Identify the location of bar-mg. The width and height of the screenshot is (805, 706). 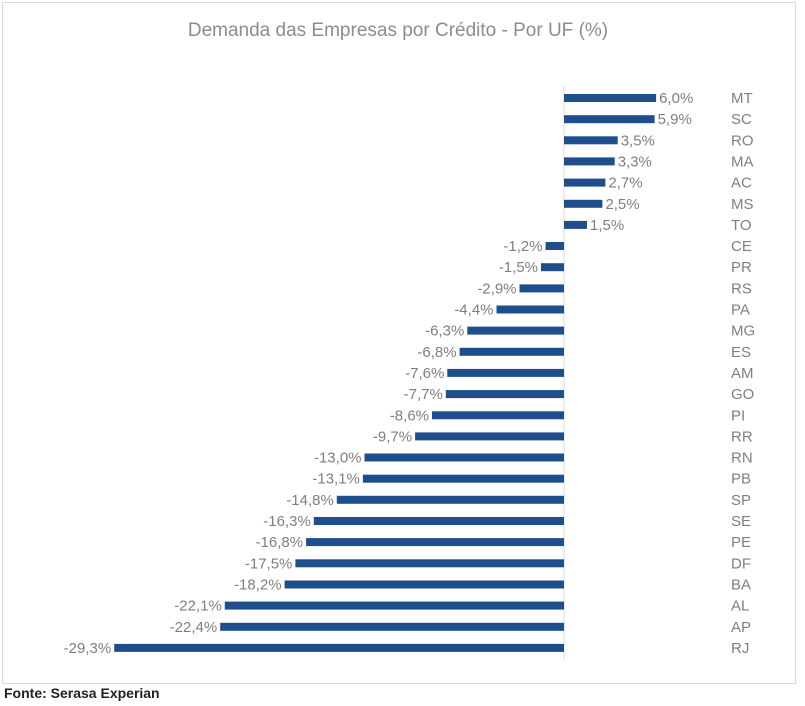
(515, 330).